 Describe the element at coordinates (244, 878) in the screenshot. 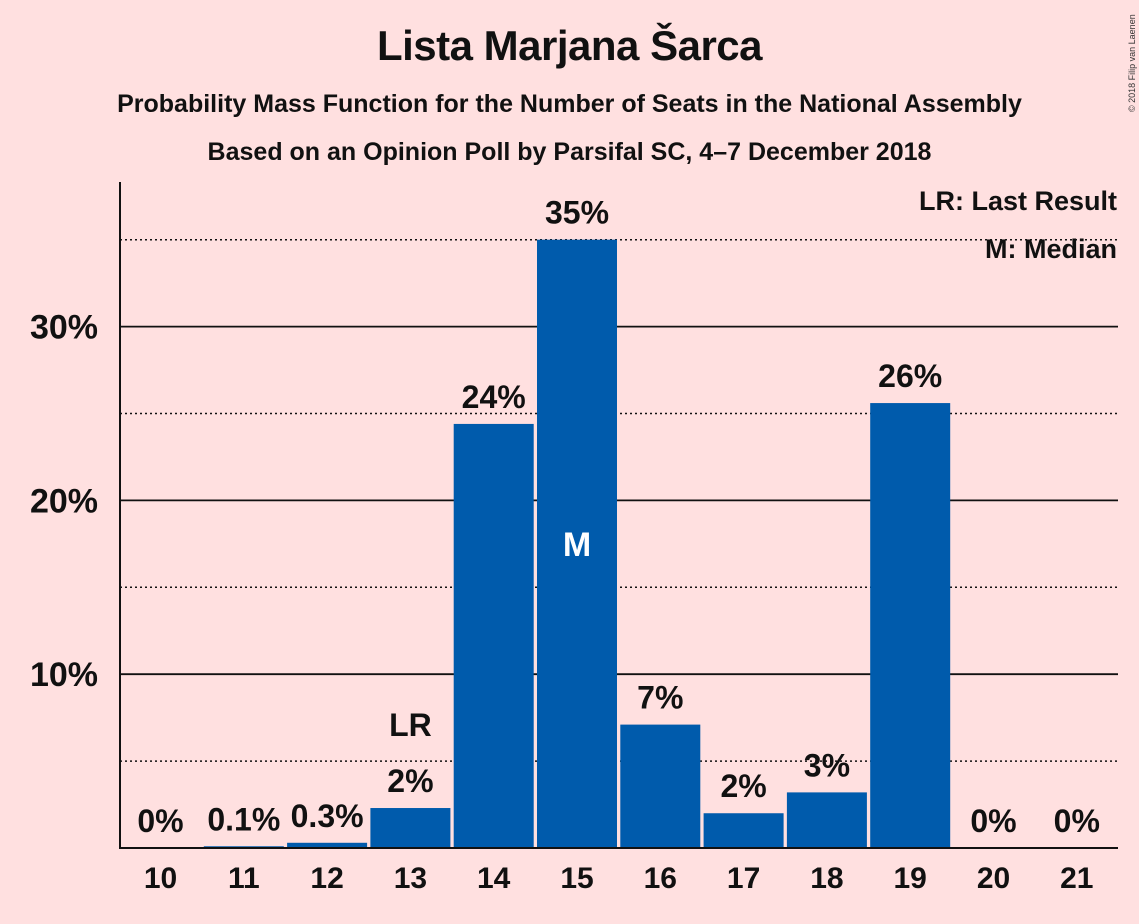

I see `x-tick-label: 11` at that location.